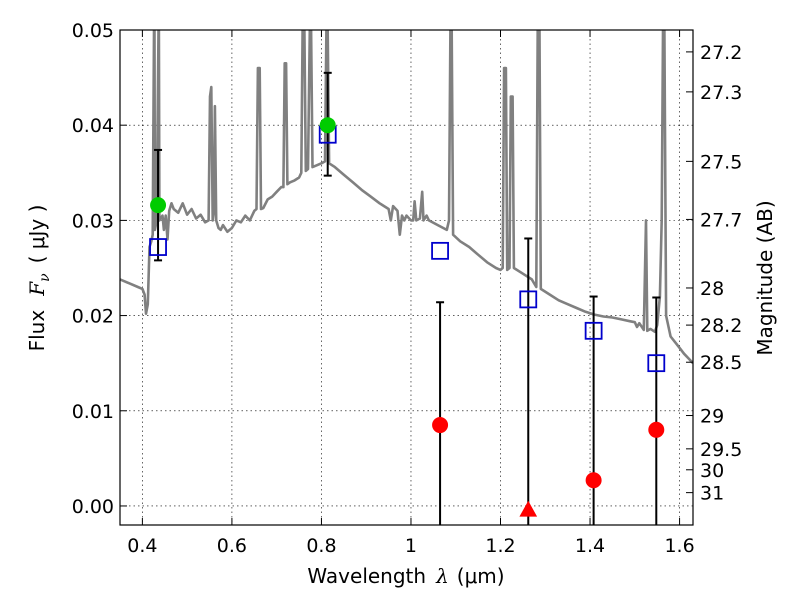 The width and height of the screenshot is (800, 600). Describe the element at coordinates (321, 546) in the screenshot. I see `x-tick-label: 0.8` at that location.